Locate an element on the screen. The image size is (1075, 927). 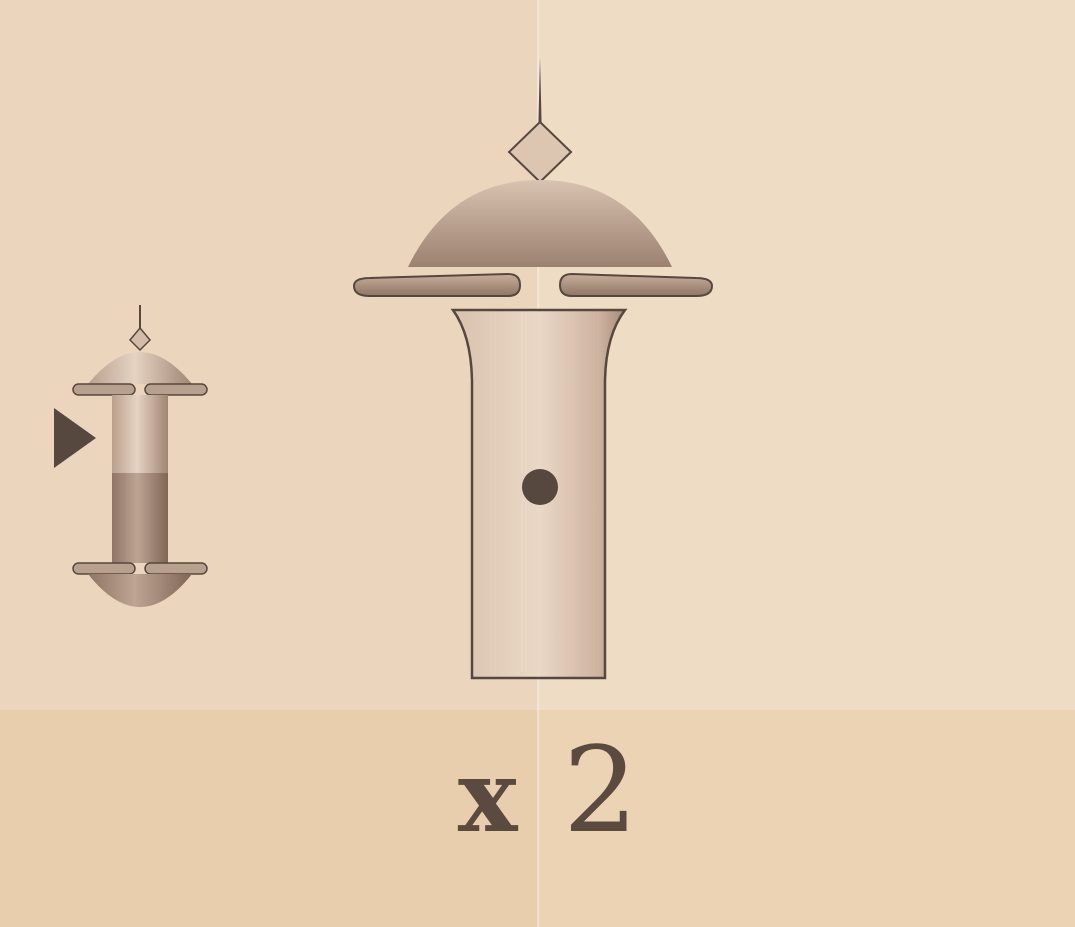
triangle-right-icon is located at coordinates (75, 438).